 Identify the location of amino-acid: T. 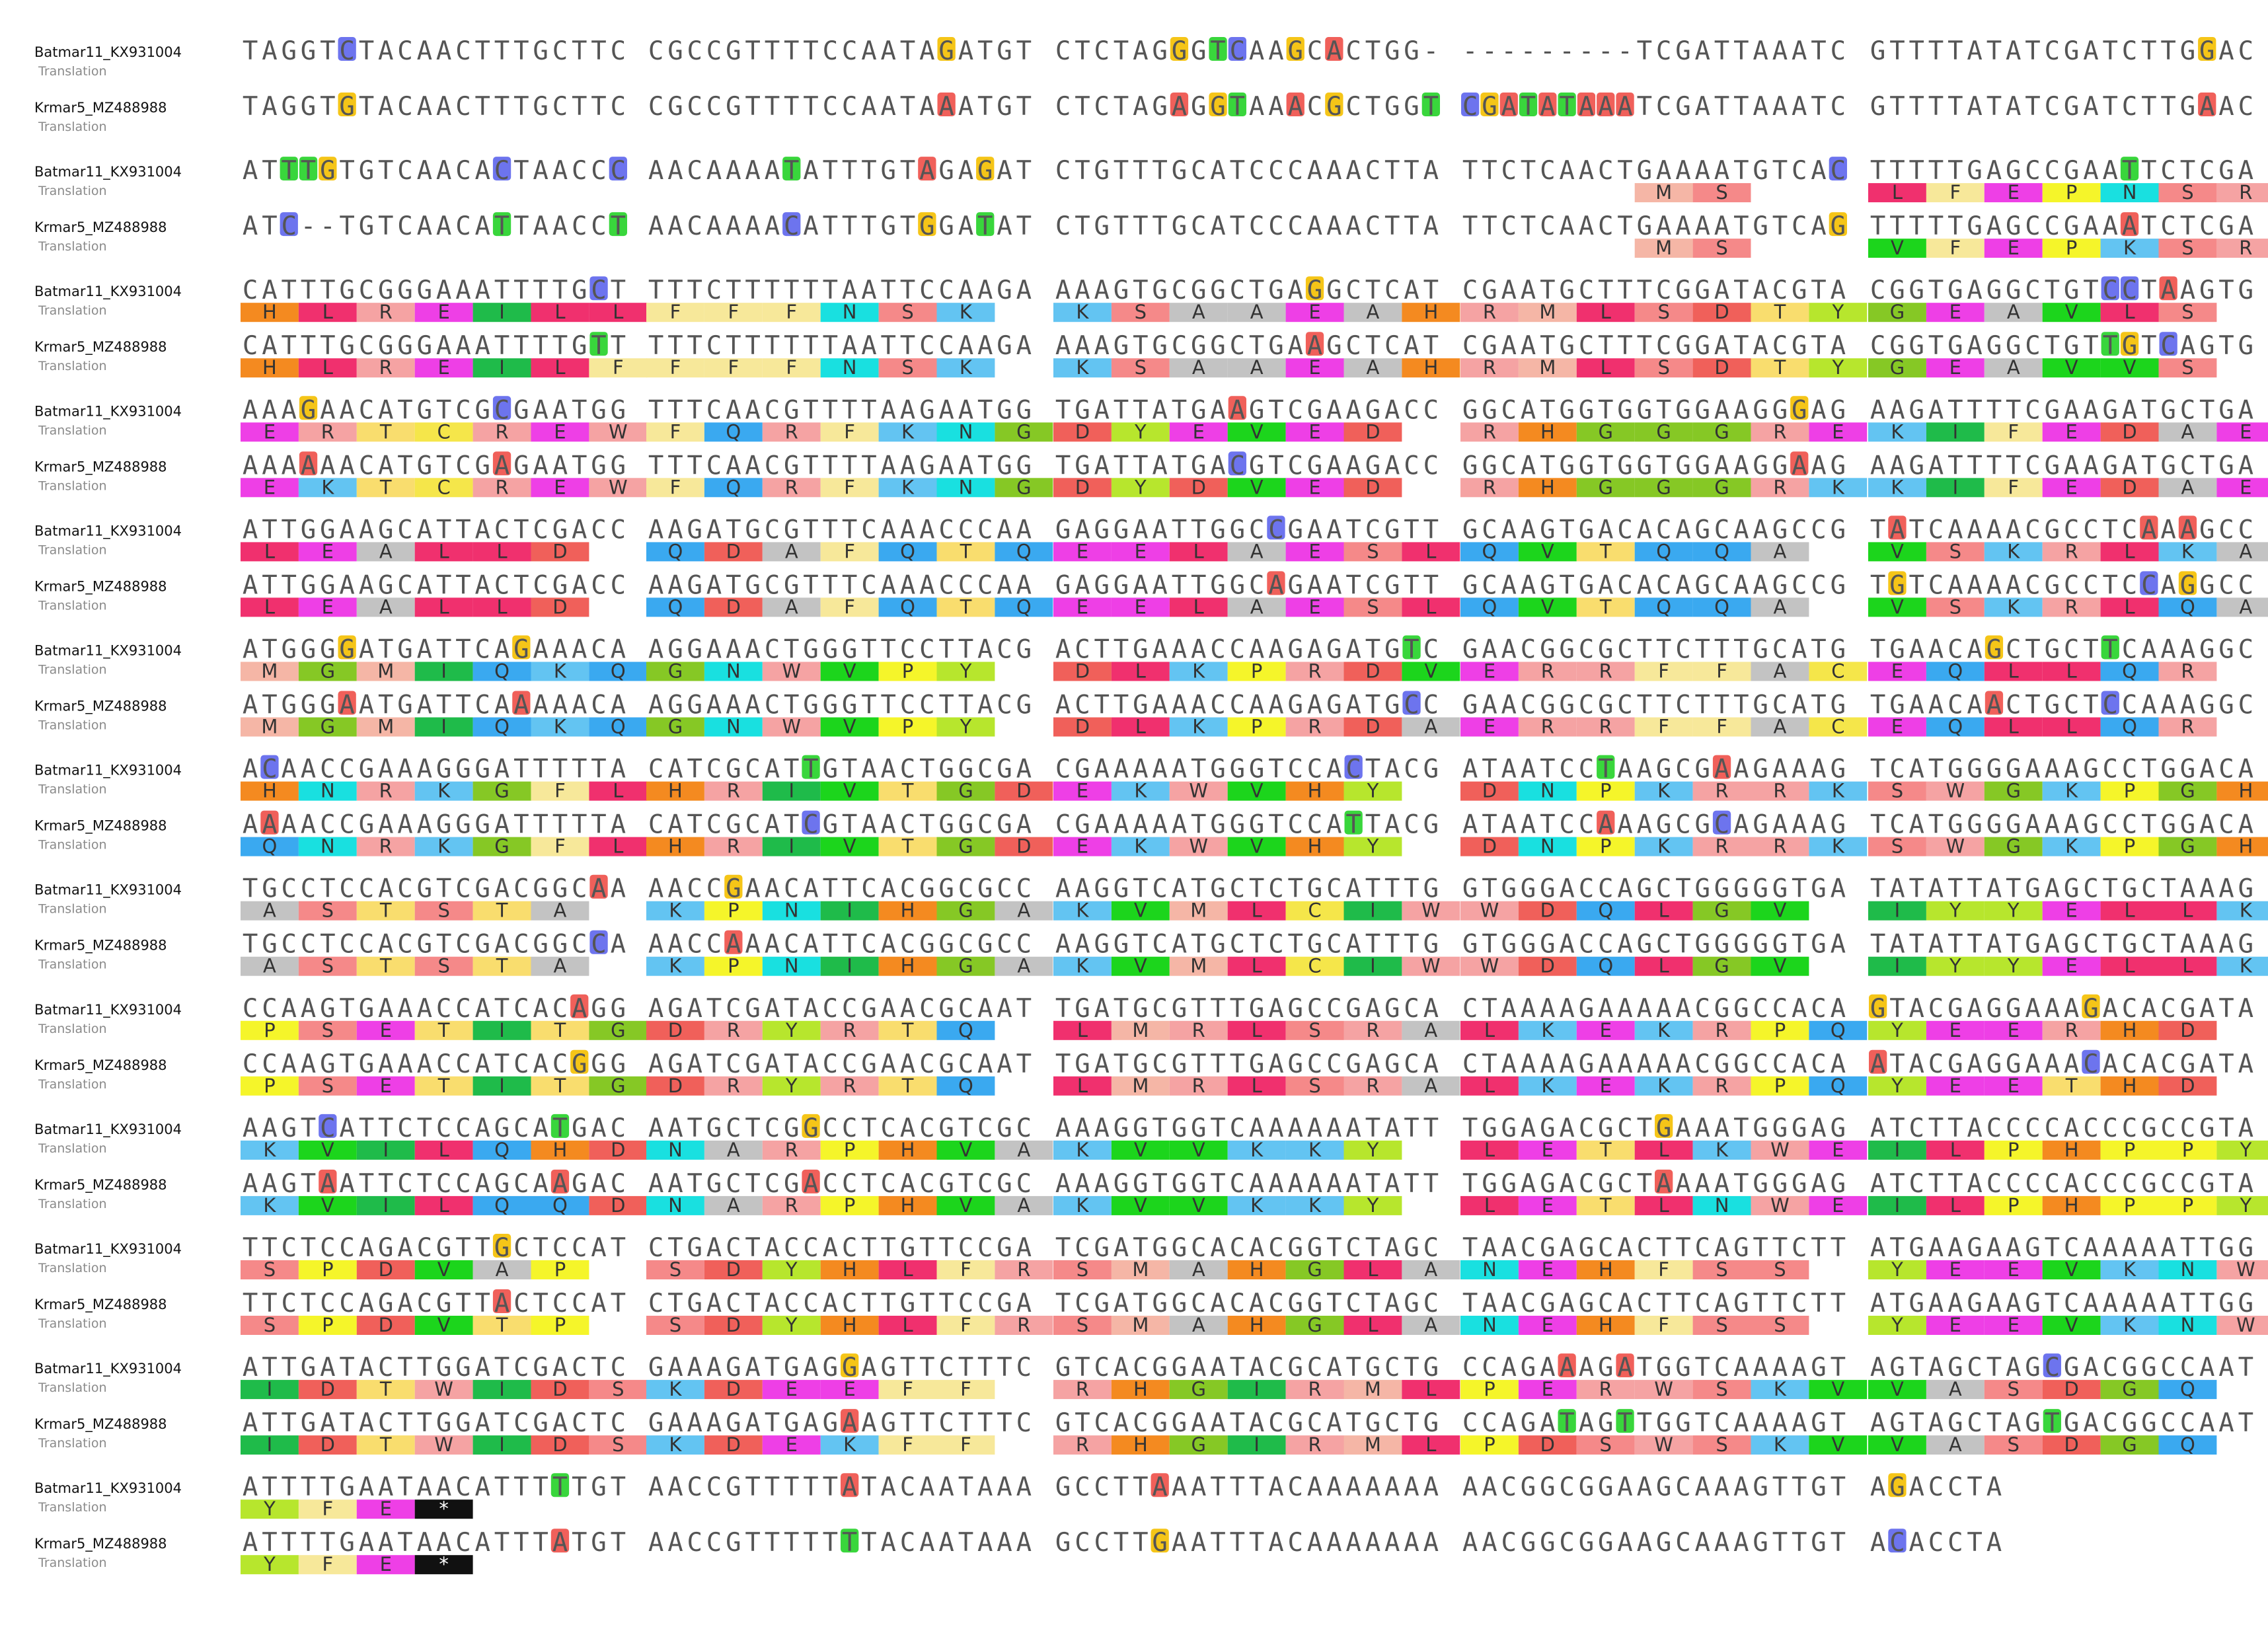
(502, 911).